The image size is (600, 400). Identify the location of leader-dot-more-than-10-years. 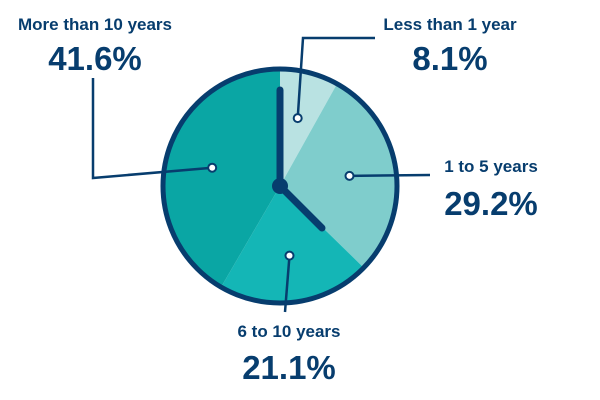
(212, 167).